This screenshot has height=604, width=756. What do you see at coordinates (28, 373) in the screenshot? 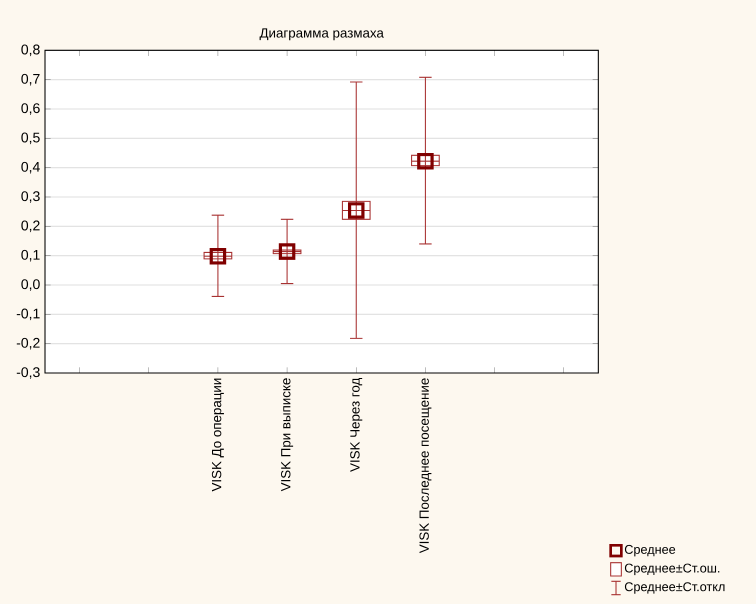
I see `y-tick-label: -0,3` at bounding box center [28, 373].